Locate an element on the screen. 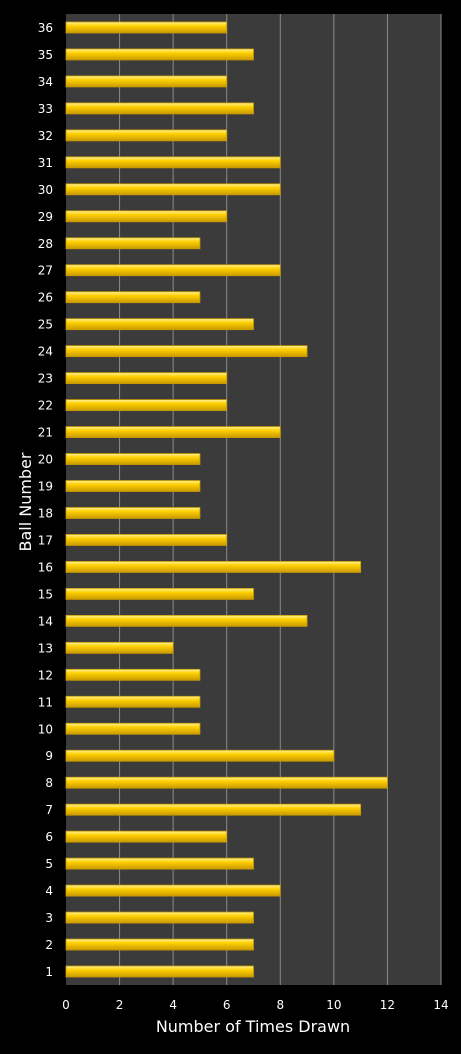  y-tick-label: 30 is located at coordinates (45, 190).